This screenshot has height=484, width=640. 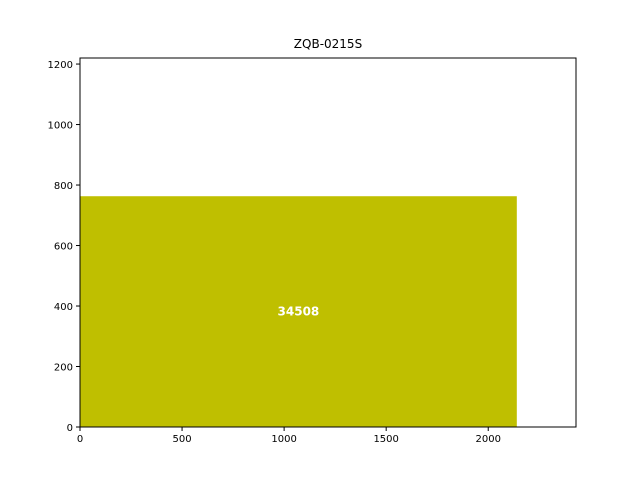 I want to click on y-tick-label: 200, so click(x=63, y=368).